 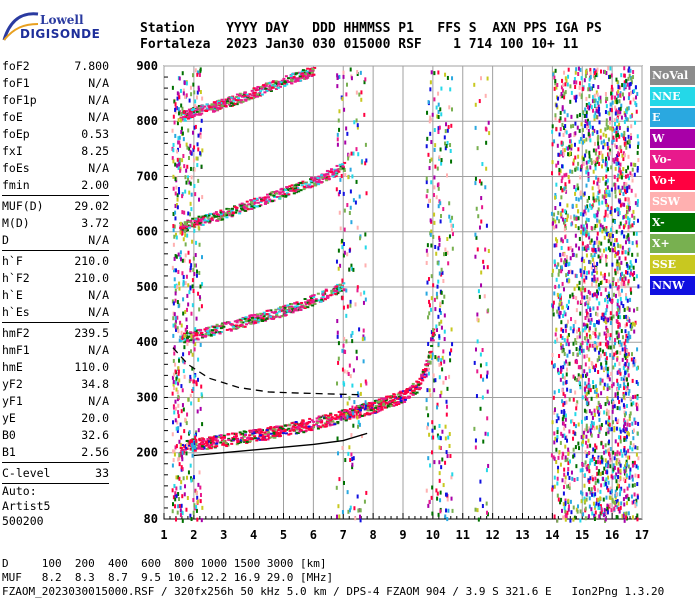 What do you see at coordinates (55, 83) in the screenshot?
I see `param-row: foF1 N/A` at bounding box center [55, 83].